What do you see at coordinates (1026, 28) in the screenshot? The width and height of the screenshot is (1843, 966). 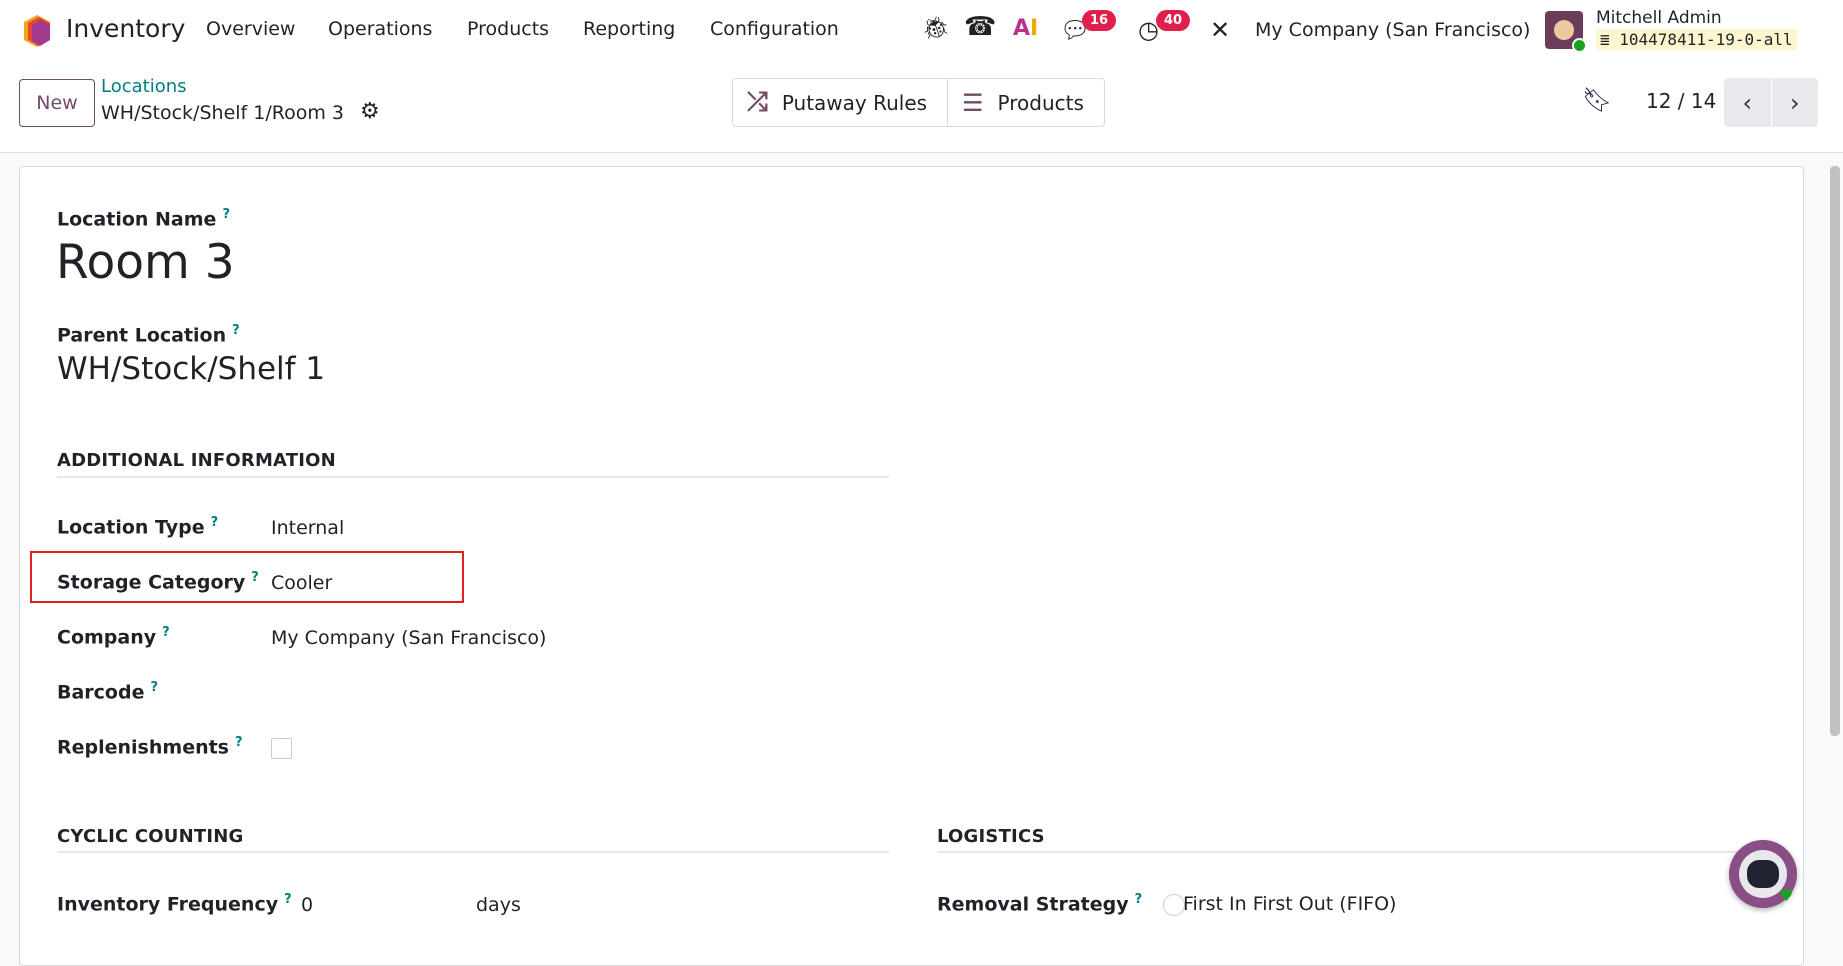 I see `ai-icon: AI` at bounding box center [1026, 28].